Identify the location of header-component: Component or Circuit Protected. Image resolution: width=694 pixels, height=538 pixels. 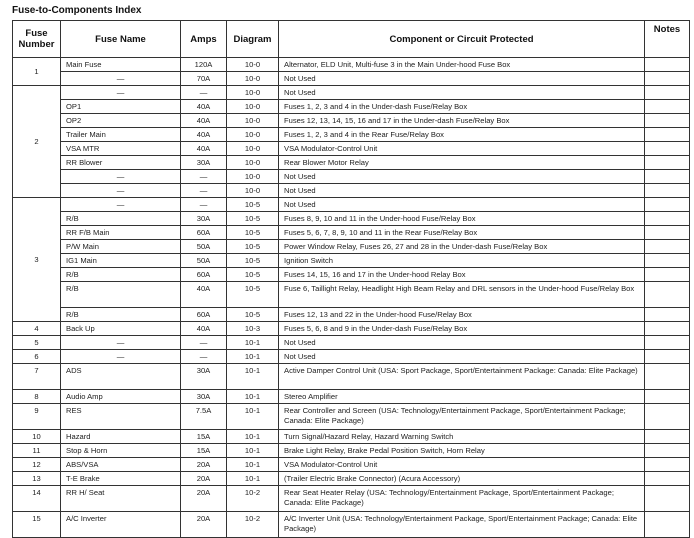
(461, 39).